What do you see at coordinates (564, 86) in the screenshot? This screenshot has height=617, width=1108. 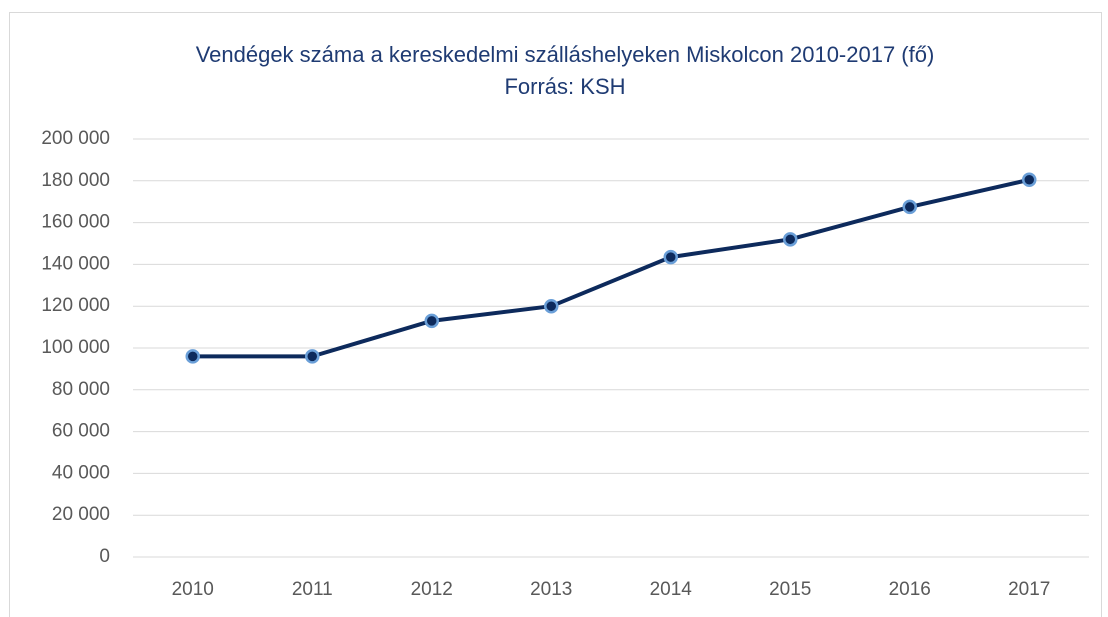 I see `chart-subtitle: Forrás: KSH` at bounding box center [564, 86].